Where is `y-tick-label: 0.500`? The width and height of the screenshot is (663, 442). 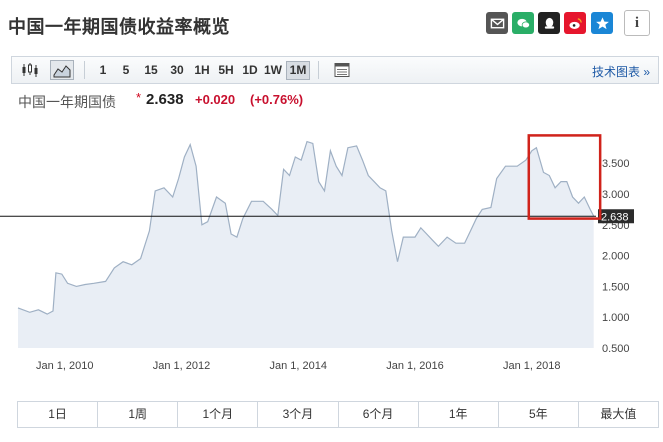 y-tick-label: 0.500 is located at coordinates (616, 349).